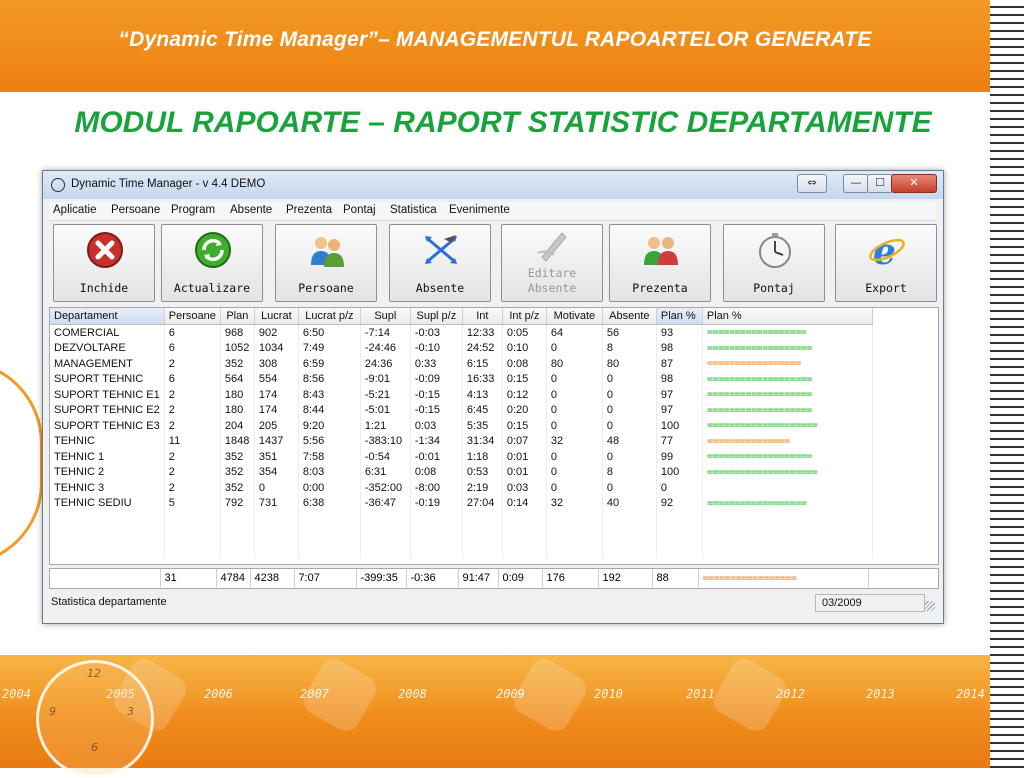  Describe the element at coordinates (309, 210) in the screenshot. I see `menu-prezenta: Prezenta` at that location.